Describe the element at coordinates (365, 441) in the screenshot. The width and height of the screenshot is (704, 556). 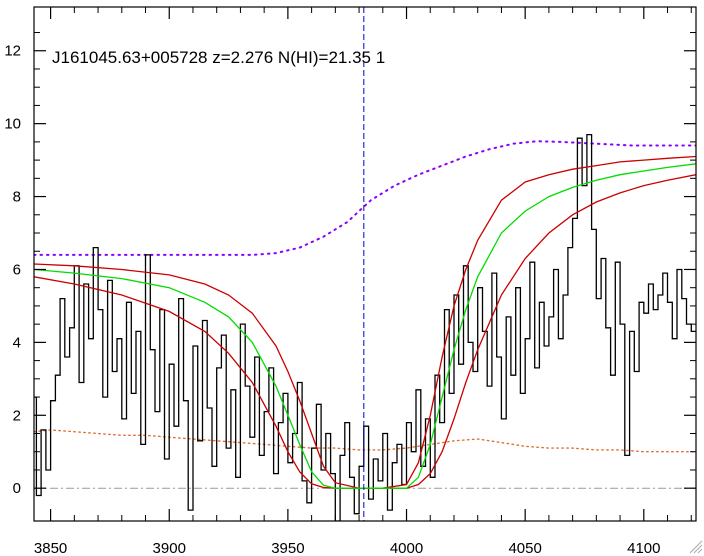
I see `error-series` at that location.